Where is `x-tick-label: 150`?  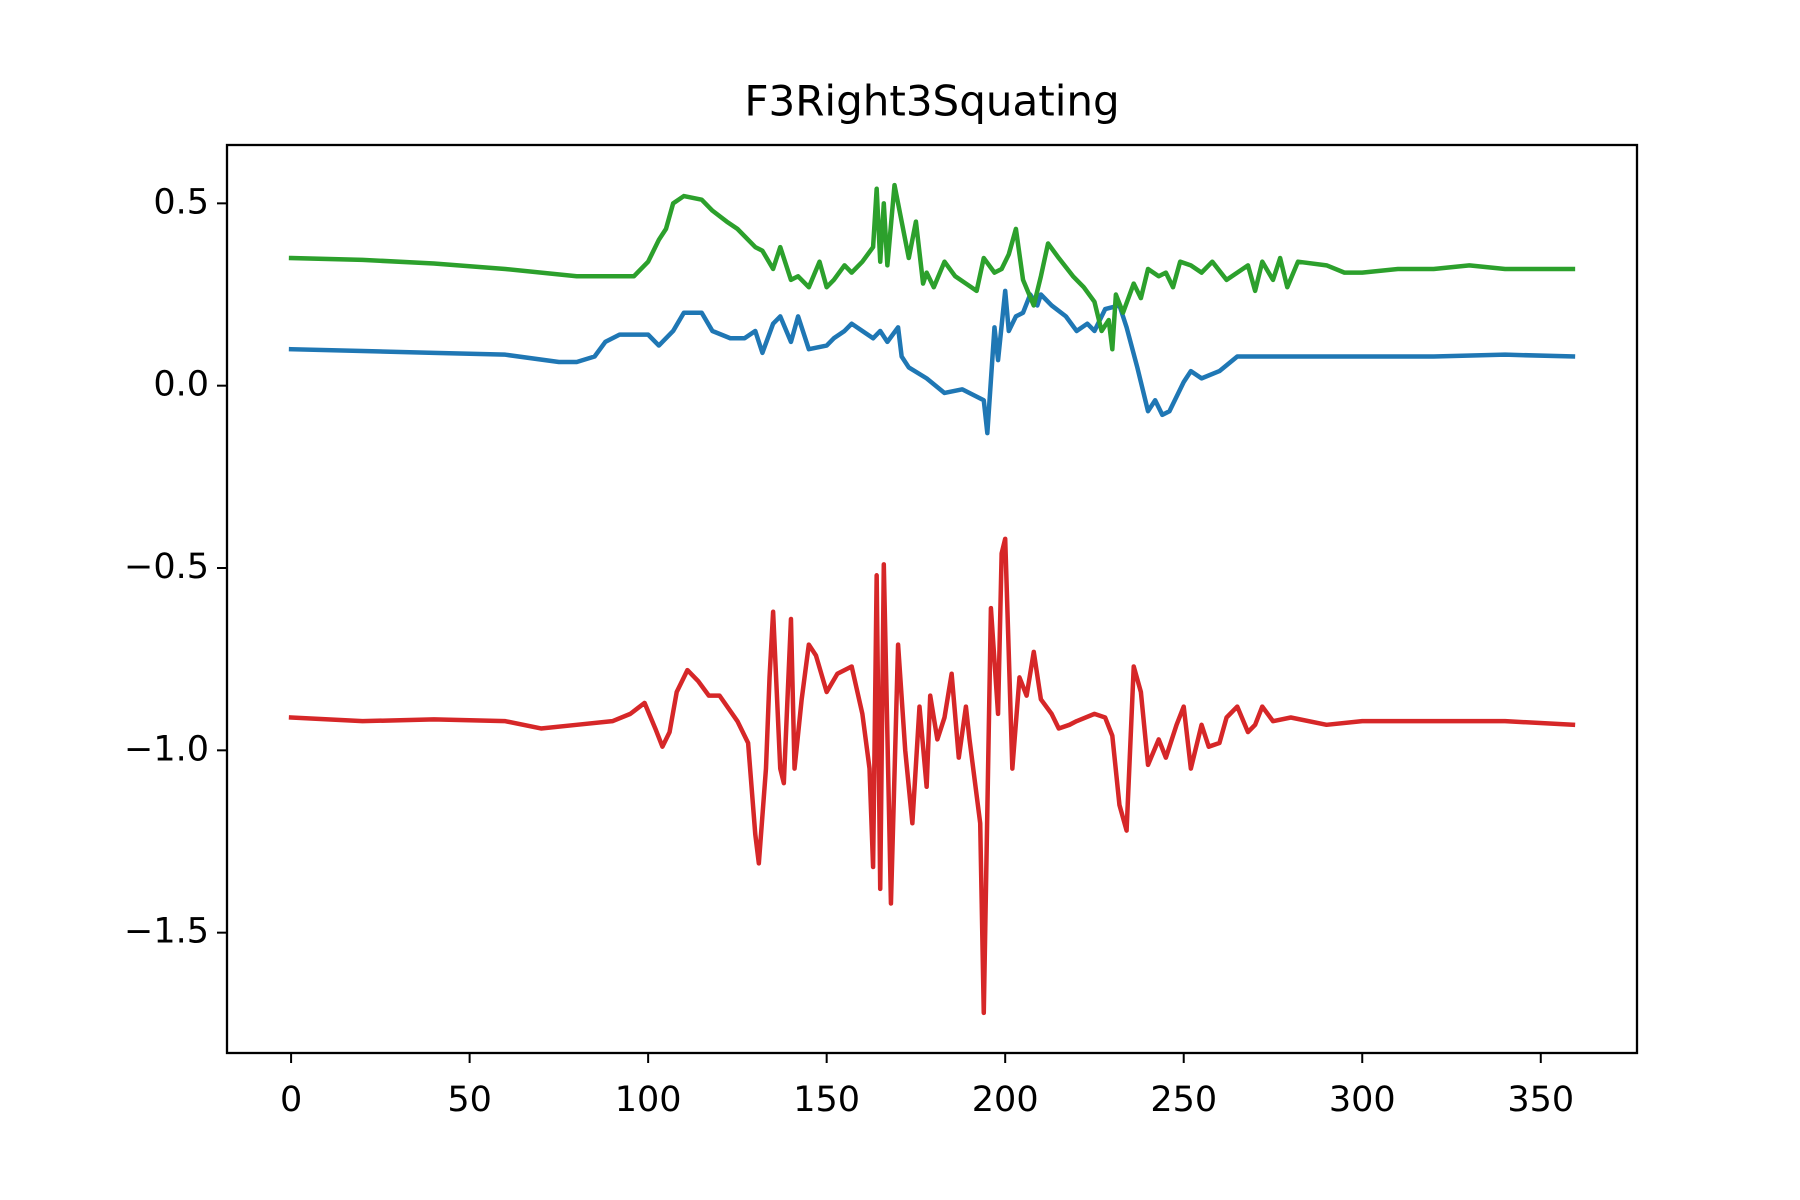
x-tick-label: 150 is located at coordinates (826, 1100).